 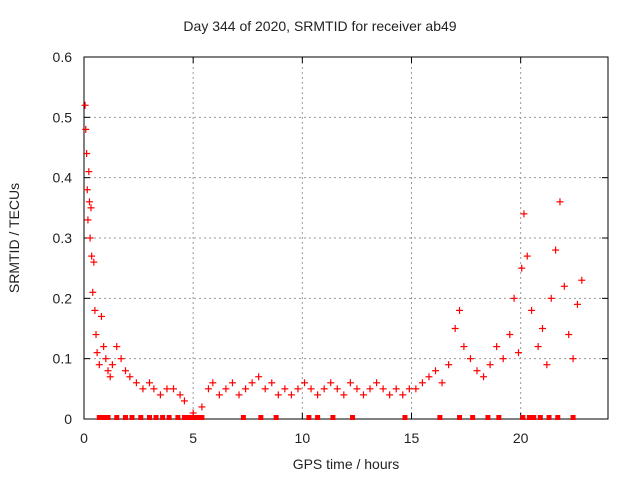 What do you see at coordinates (63, 57) in the screenshot?
I see `y-tick-label: 0.6` at bounding box center [63, 57].